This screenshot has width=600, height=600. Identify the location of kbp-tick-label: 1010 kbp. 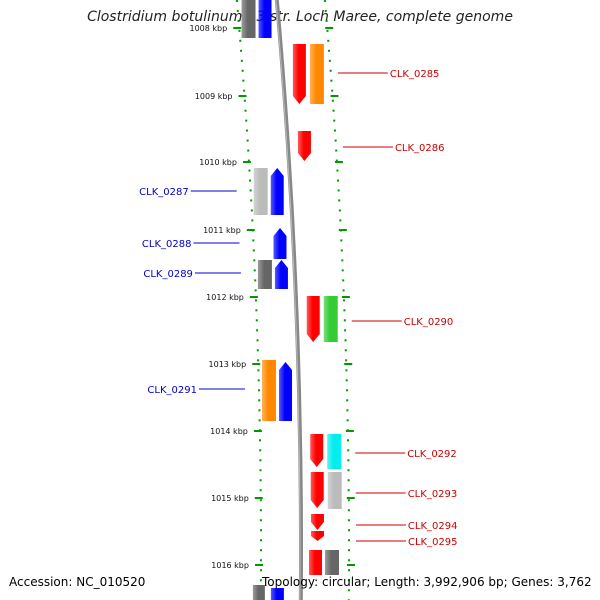
(218, 162).